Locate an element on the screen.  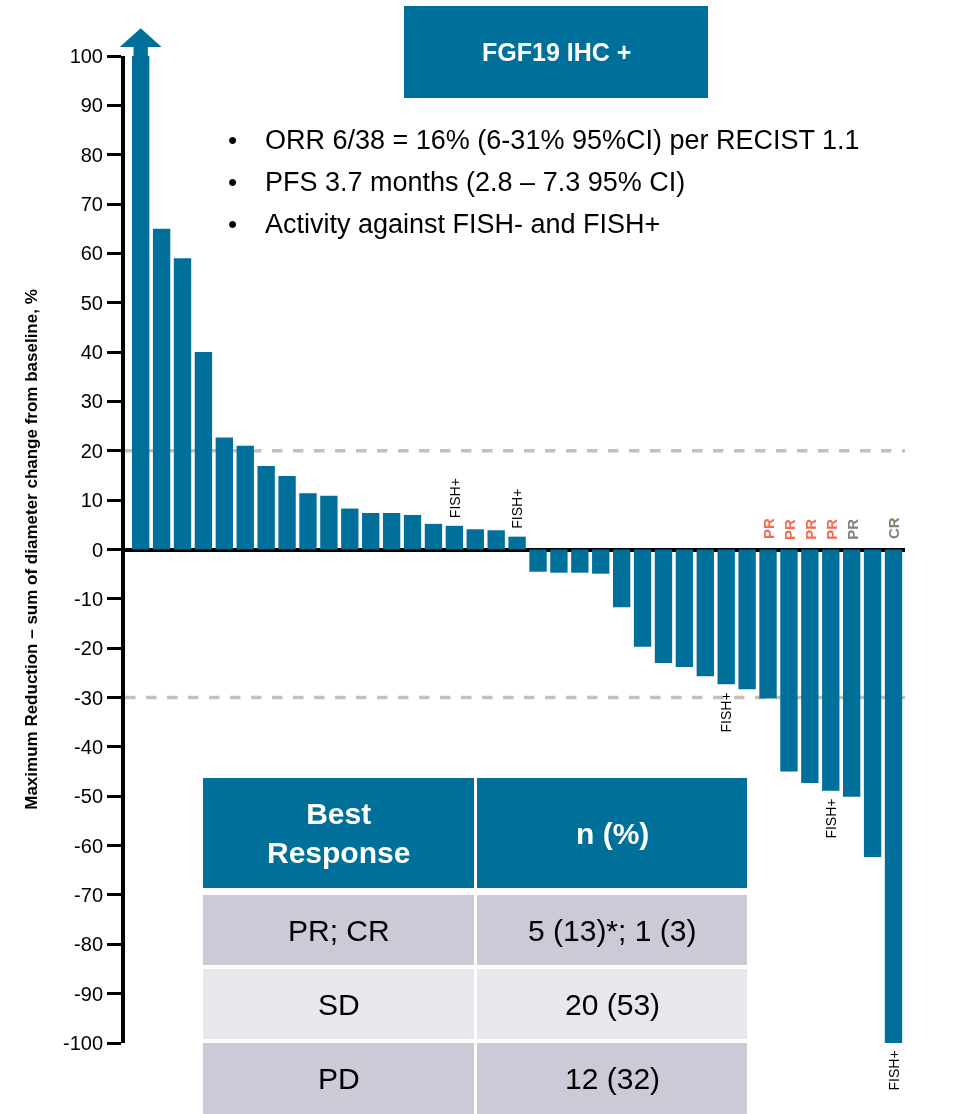
chart-title: FGF19 IHC + is located at coordinates (557, 52).